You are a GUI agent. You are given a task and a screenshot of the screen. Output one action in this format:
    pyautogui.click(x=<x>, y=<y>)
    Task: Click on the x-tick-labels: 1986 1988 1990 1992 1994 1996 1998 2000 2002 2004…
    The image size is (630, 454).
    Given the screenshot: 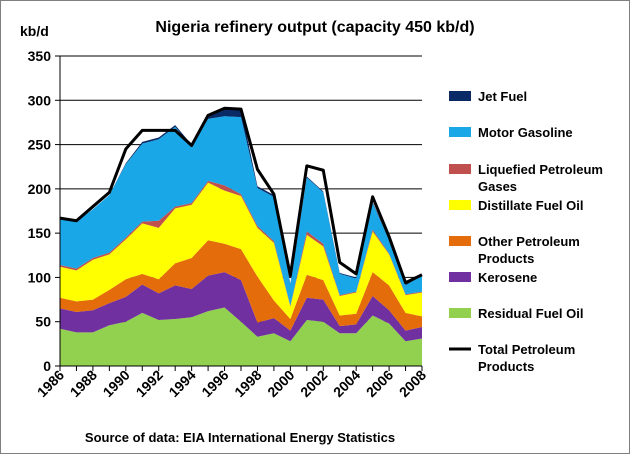 What is the action you would take?
    pyautogui.click(x=231, y=383)
    